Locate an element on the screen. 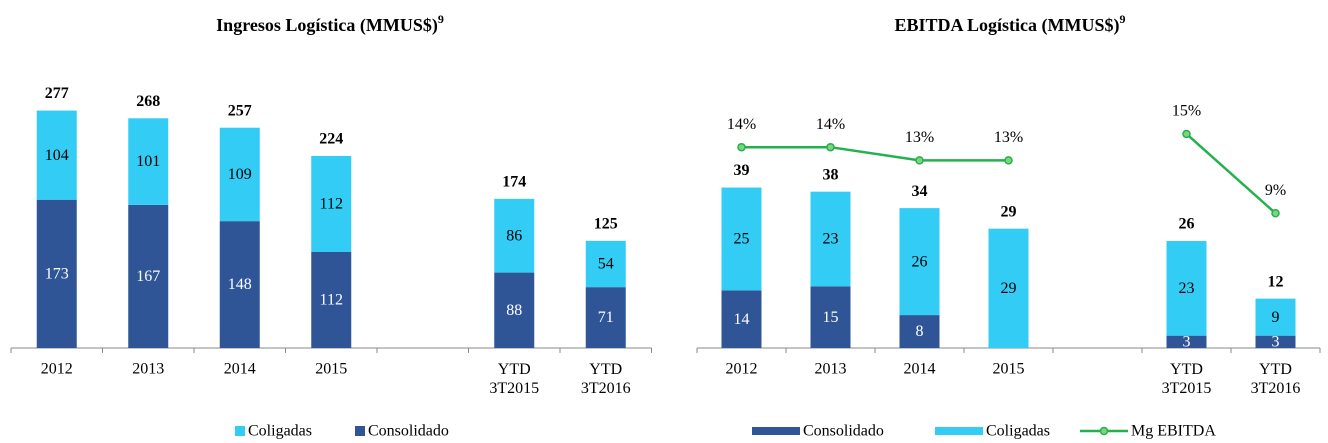 The width and height of the screenshot is (1328, 443). bar-value-label: 54 is located at coordinates (606, 264).